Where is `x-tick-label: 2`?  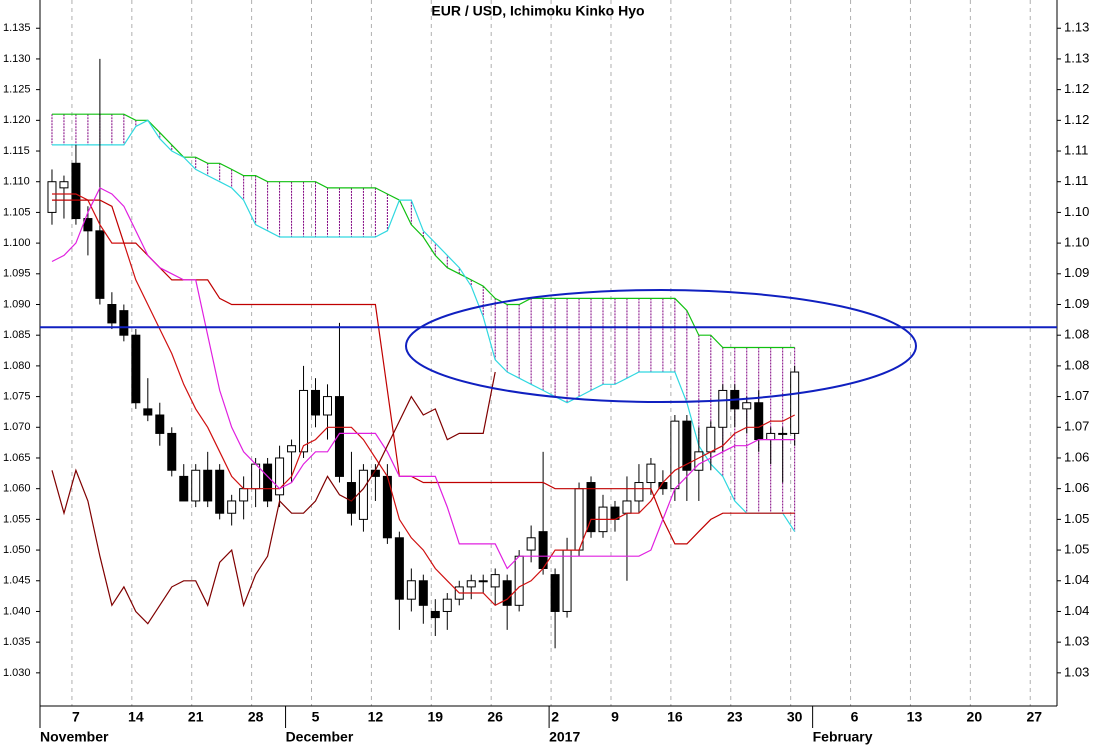
x-tick-label: 2 is located at coordinates (555, 717).